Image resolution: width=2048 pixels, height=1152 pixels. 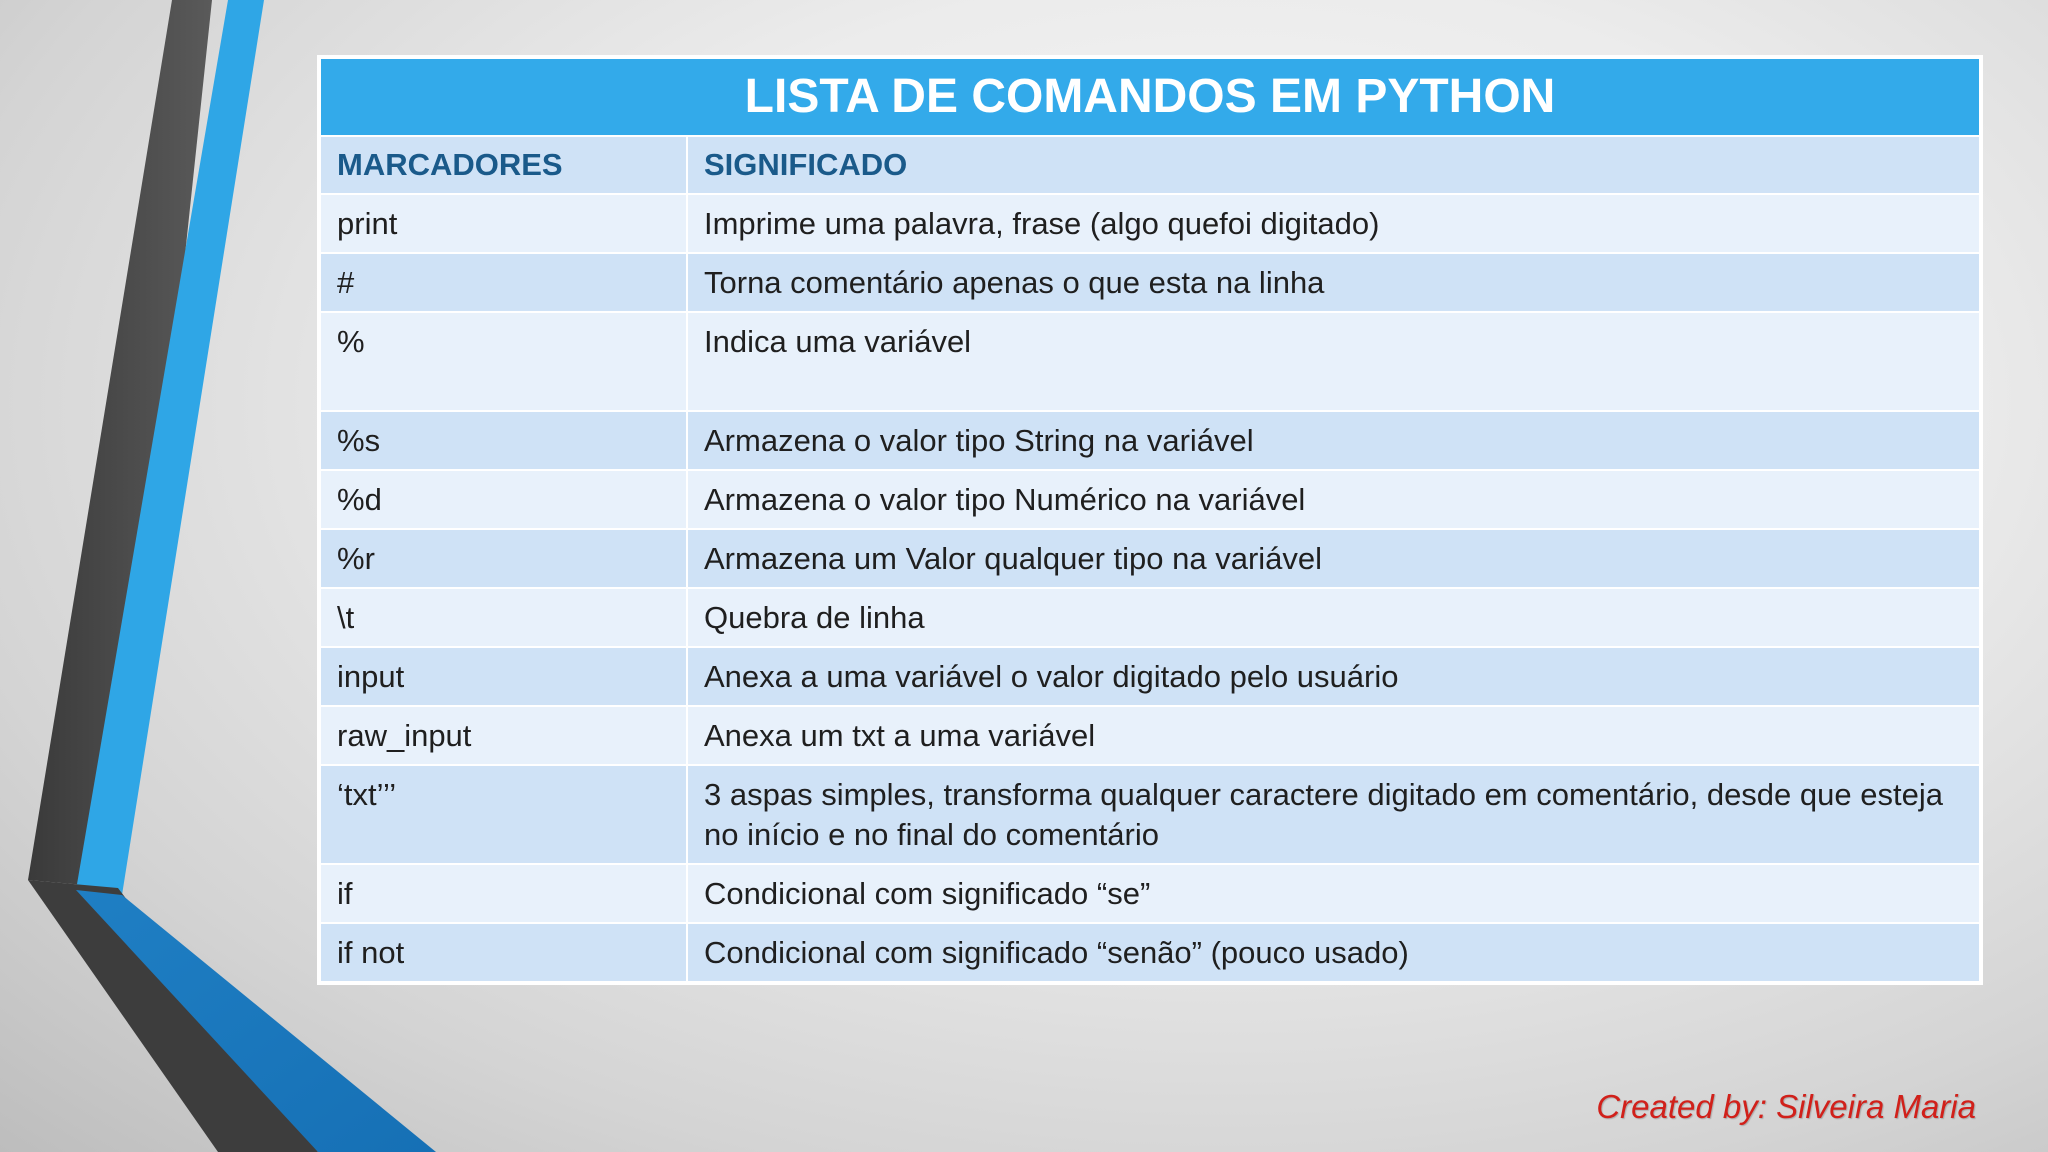 I want to click on meaning-cell: Indica uma variável, so click(x=1333, y=361).